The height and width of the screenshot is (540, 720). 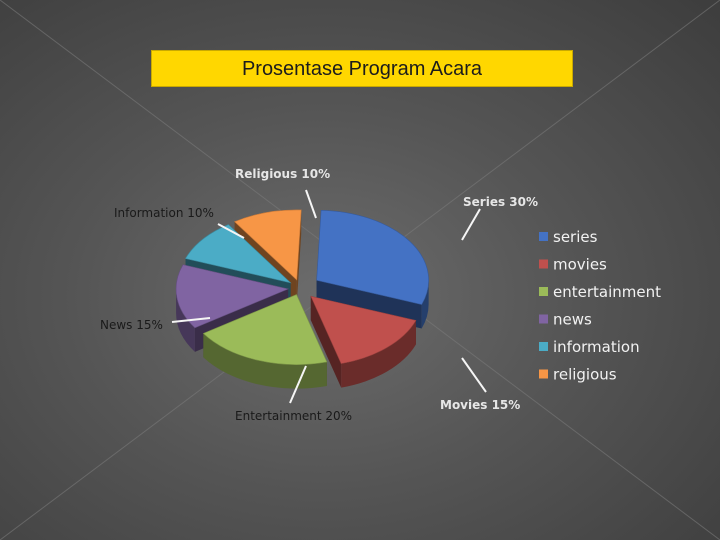 I want to click on legend-label-information: information, so click(x=596, y=347).